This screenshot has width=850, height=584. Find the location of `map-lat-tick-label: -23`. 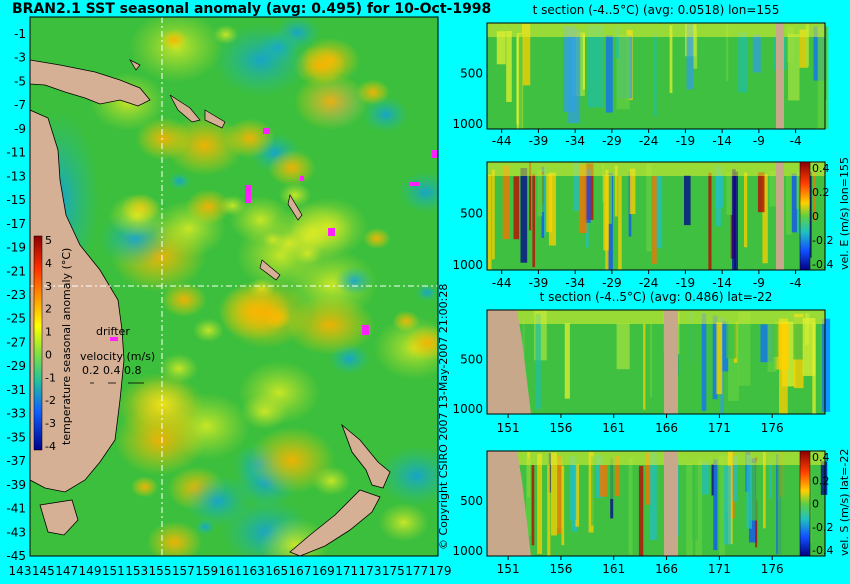

map-lat-tick-label: -23 is located at coordinates (16, 295).